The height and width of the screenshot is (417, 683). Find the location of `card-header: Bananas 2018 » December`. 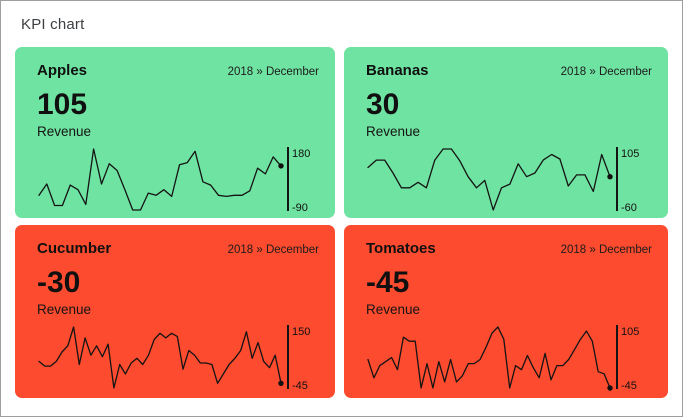

card-header: Bananas 2018 » December is located at coordinates (509, 70).